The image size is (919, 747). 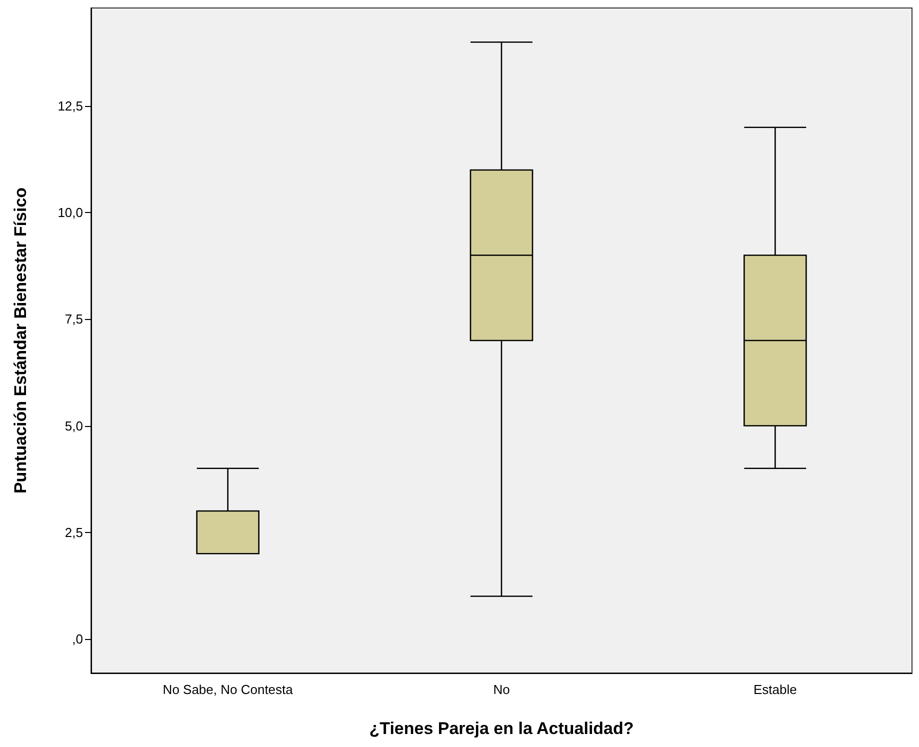 I want to click on x-axis-title: ¿Tienes Pareja en la Actualidad?, so click(x=501, y=728).